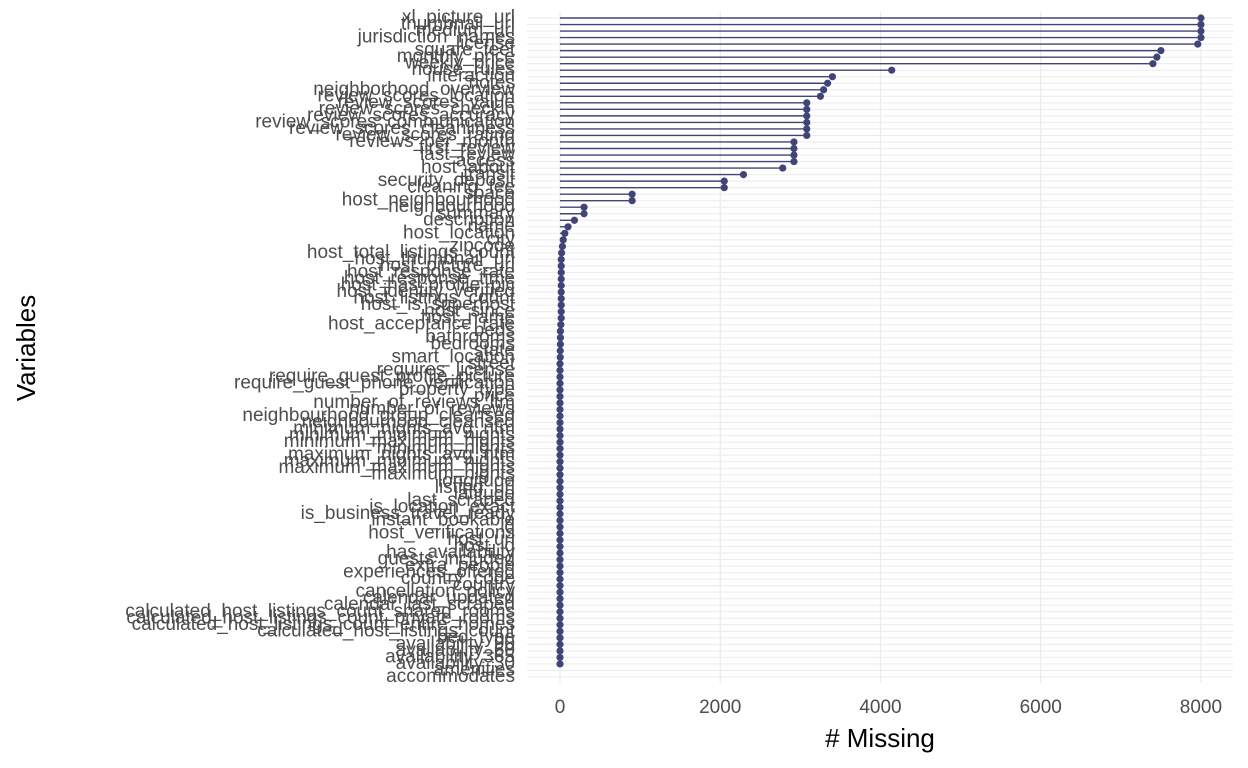 This screenshot has height=768, width=1248. What do you see at coordinates (475, 487) in the screenshot?
I see `y-tick-label: listing_url` at bounding box center [475, 487].